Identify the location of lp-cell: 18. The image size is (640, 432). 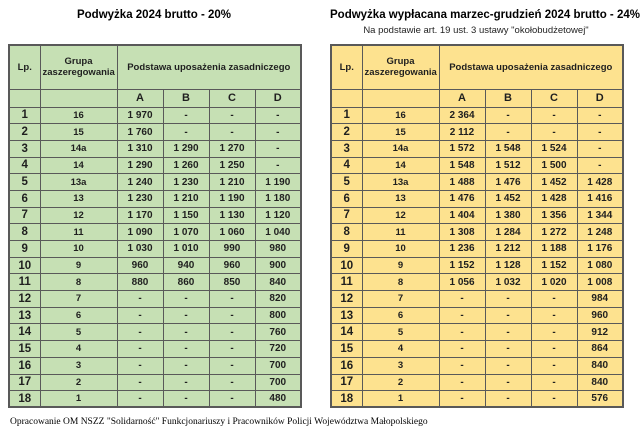
(24, 399).